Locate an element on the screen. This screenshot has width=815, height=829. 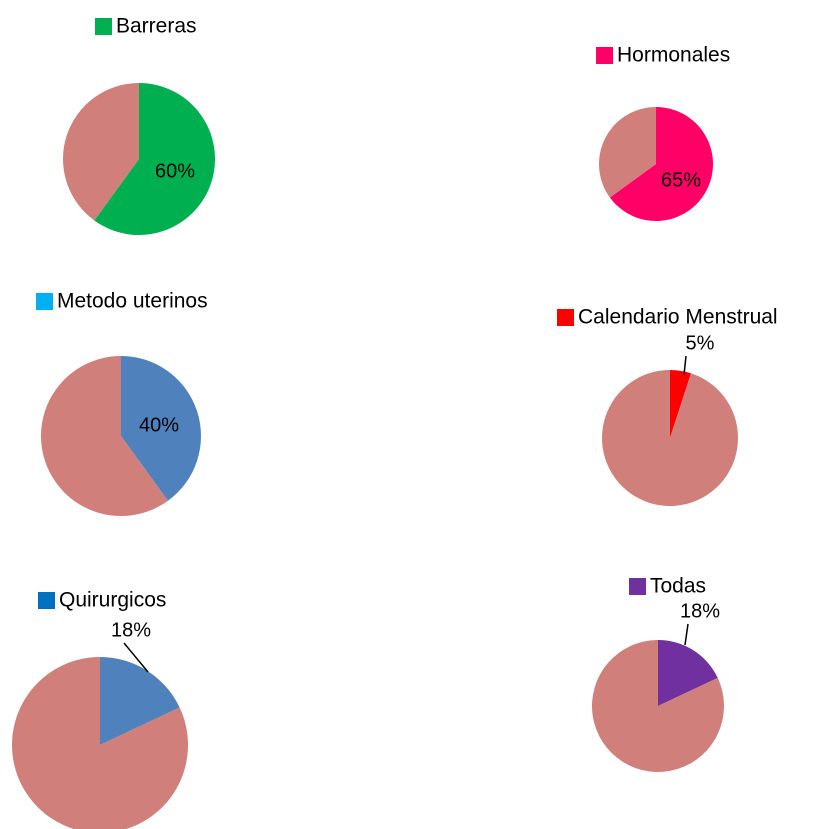
data-label: 65% is located at coordinates (681, 180).